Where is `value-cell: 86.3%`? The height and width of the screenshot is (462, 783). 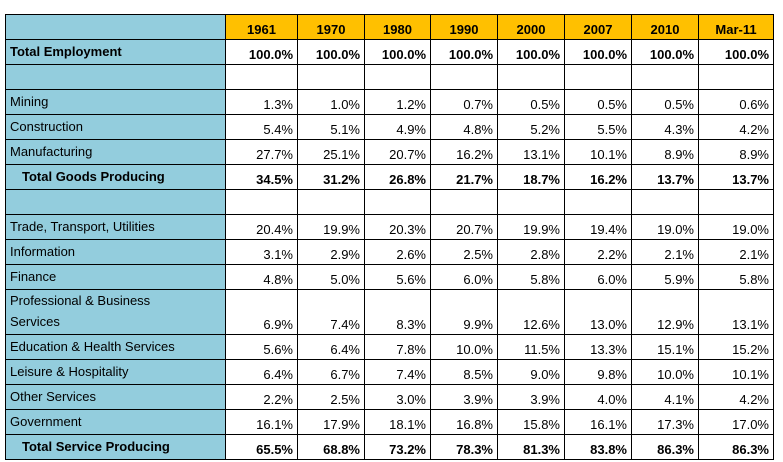 value-cell: 86.3% is located at coordinates (665, 447).